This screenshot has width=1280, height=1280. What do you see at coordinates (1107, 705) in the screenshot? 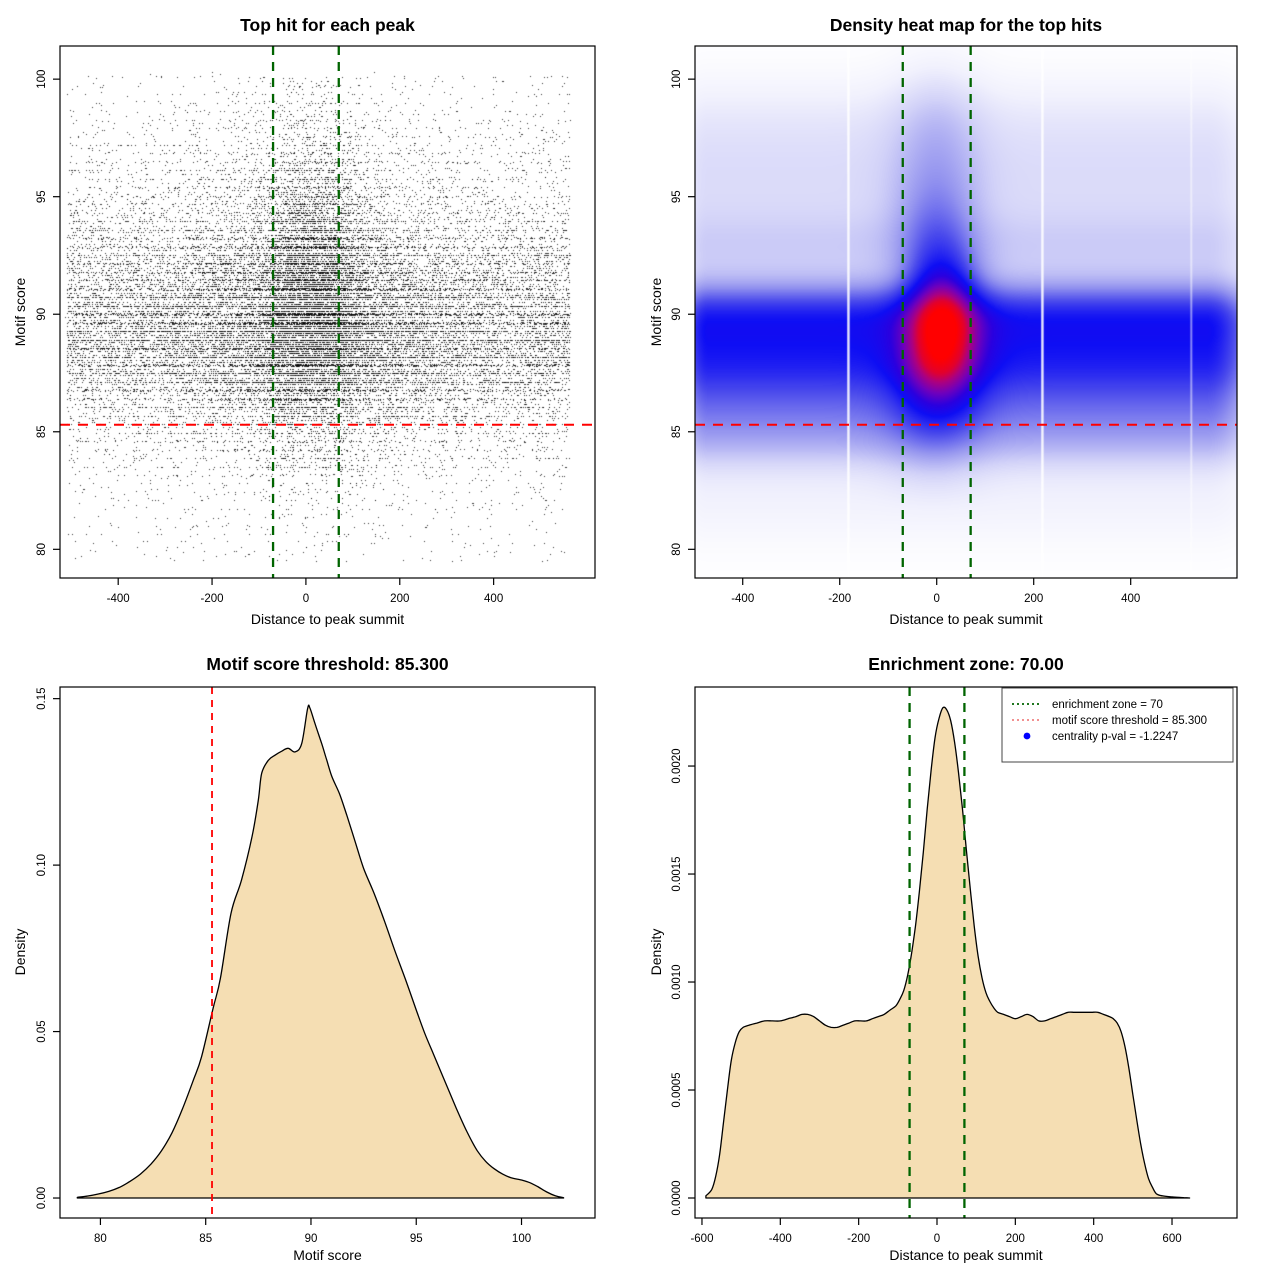
I see `legend-label: enrichment zone = 70` at bounding box center [1107, 705].